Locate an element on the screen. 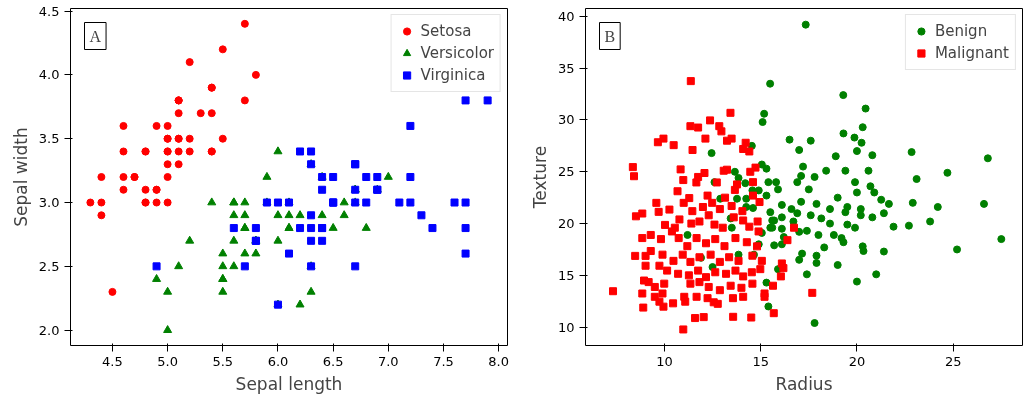 The image size is (1035, 403). legend-label: Versicolor is located at coordinates (457, 53).